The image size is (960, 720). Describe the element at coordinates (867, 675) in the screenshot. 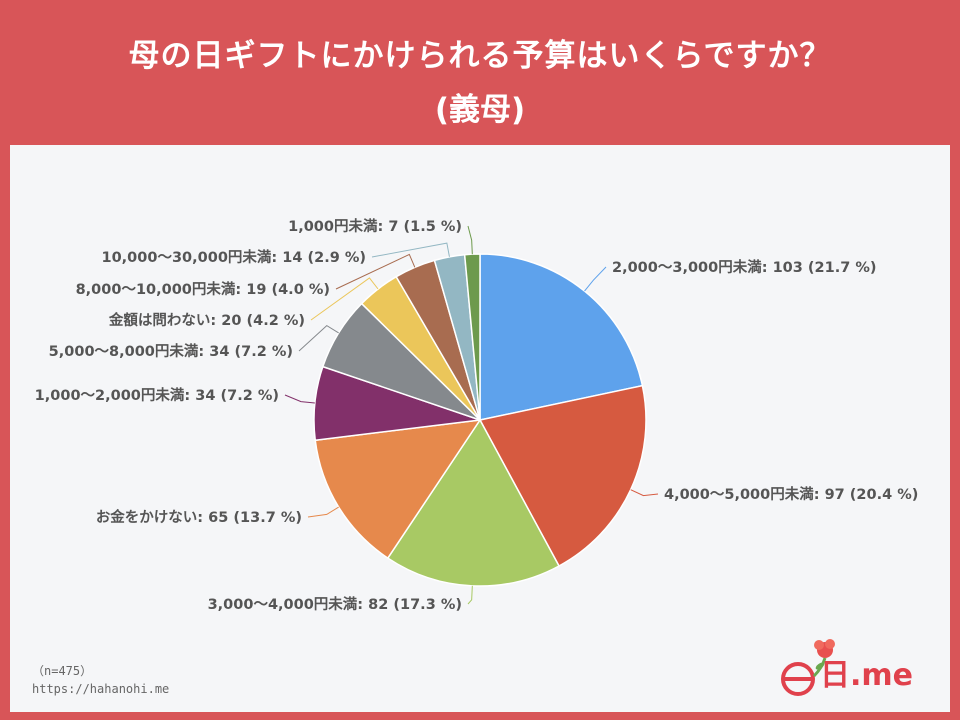

I see `logo-text: 日.me` at that location.